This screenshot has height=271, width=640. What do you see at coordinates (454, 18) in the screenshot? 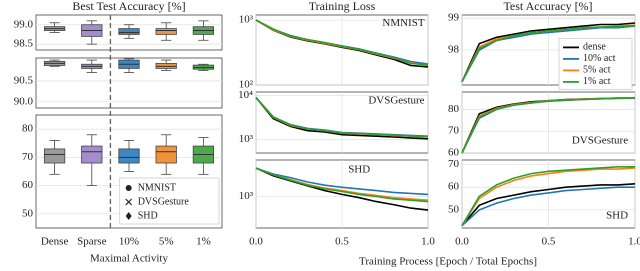
I see `y-tick-label: 99` at bounding box center [454, 18].